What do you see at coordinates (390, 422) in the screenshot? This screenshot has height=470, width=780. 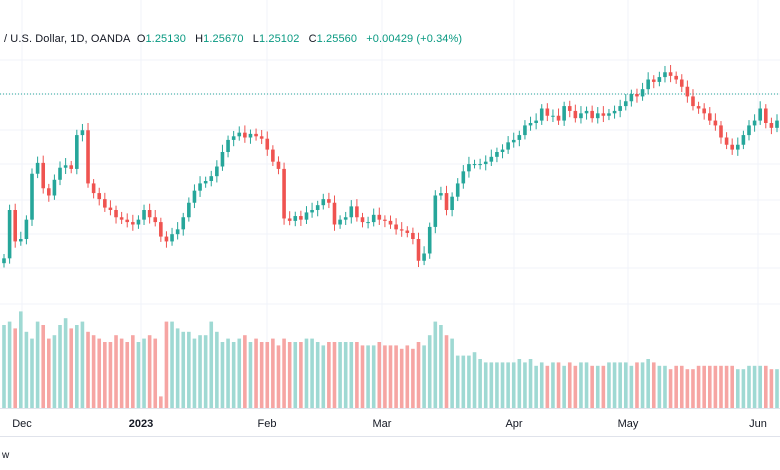 I see `time-axis: Dec 2023 Feb Mar Apr May Jun` at bounding box center [390, 422].